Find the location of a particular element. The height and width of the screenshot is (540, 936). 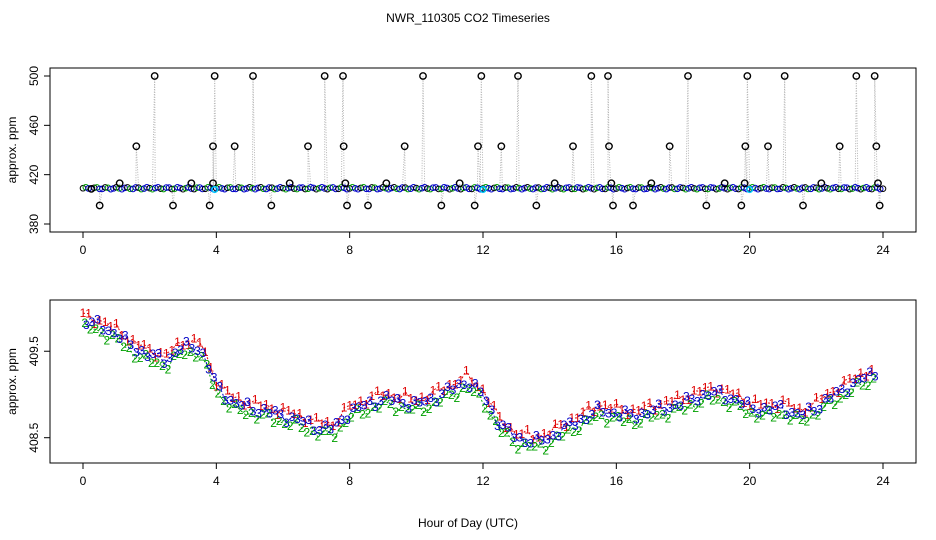

top-x-tick-label: 8 is located at coordinates (349, 250).